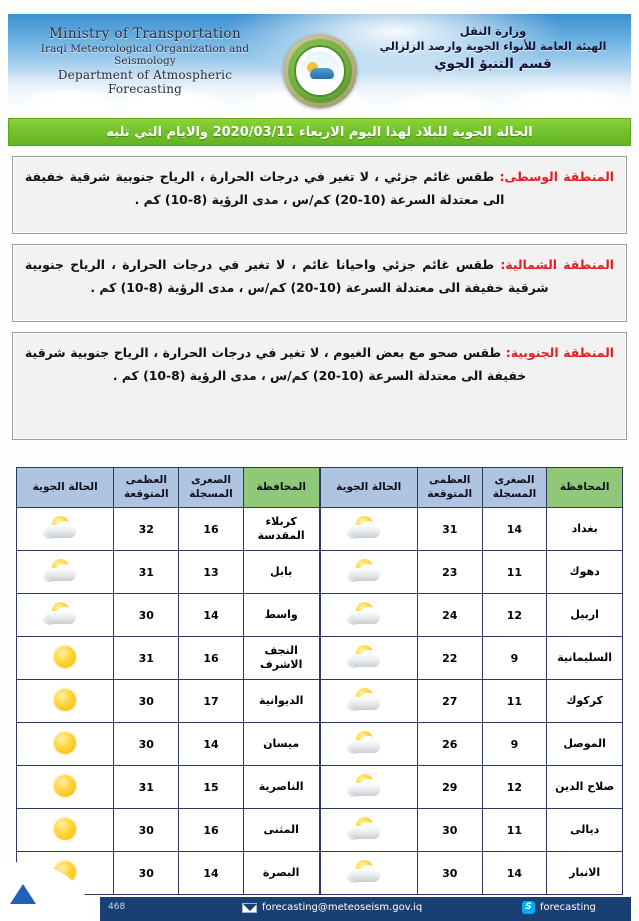  I want to click on table-row: السليمانية 9 22, so click(471, 658).